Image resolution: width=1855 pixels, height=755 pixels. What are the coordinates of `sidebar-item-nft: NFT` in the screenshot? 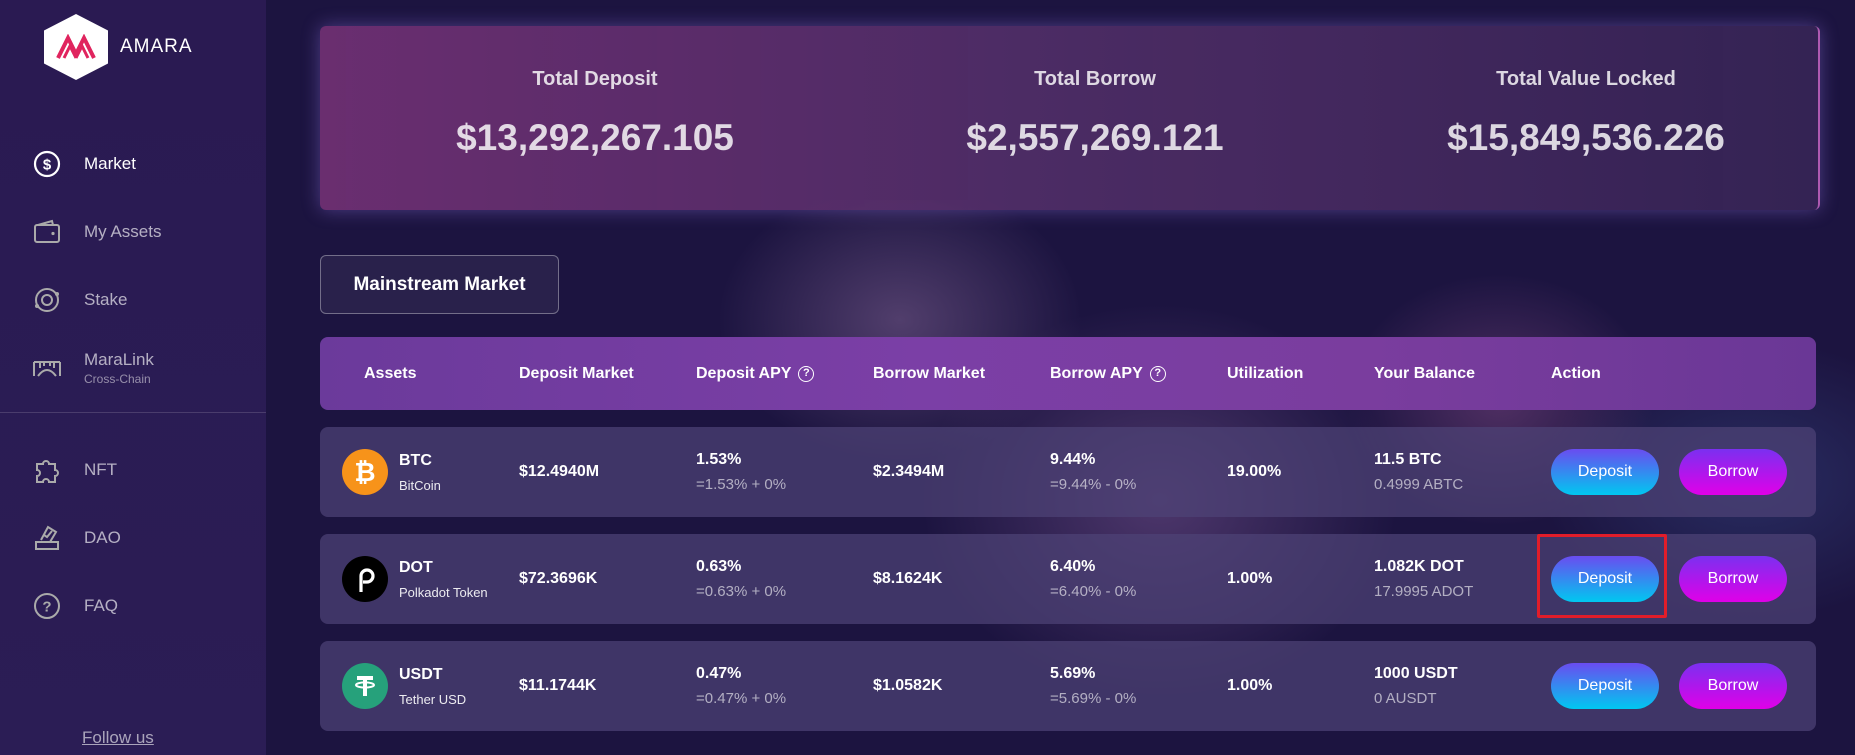 It's located at (133, 470).